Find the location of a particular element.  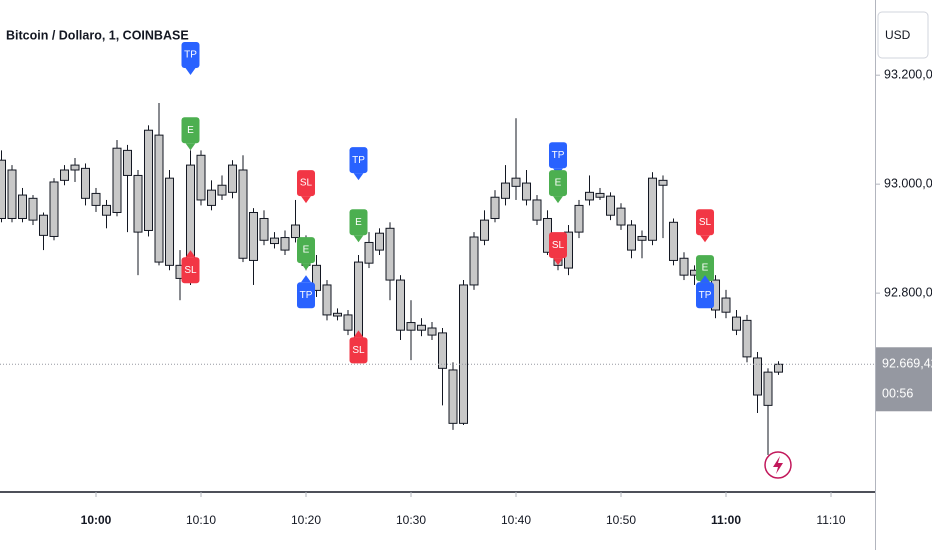

y-tick-label: 92.800,00 is located at coordinates (908, 292).